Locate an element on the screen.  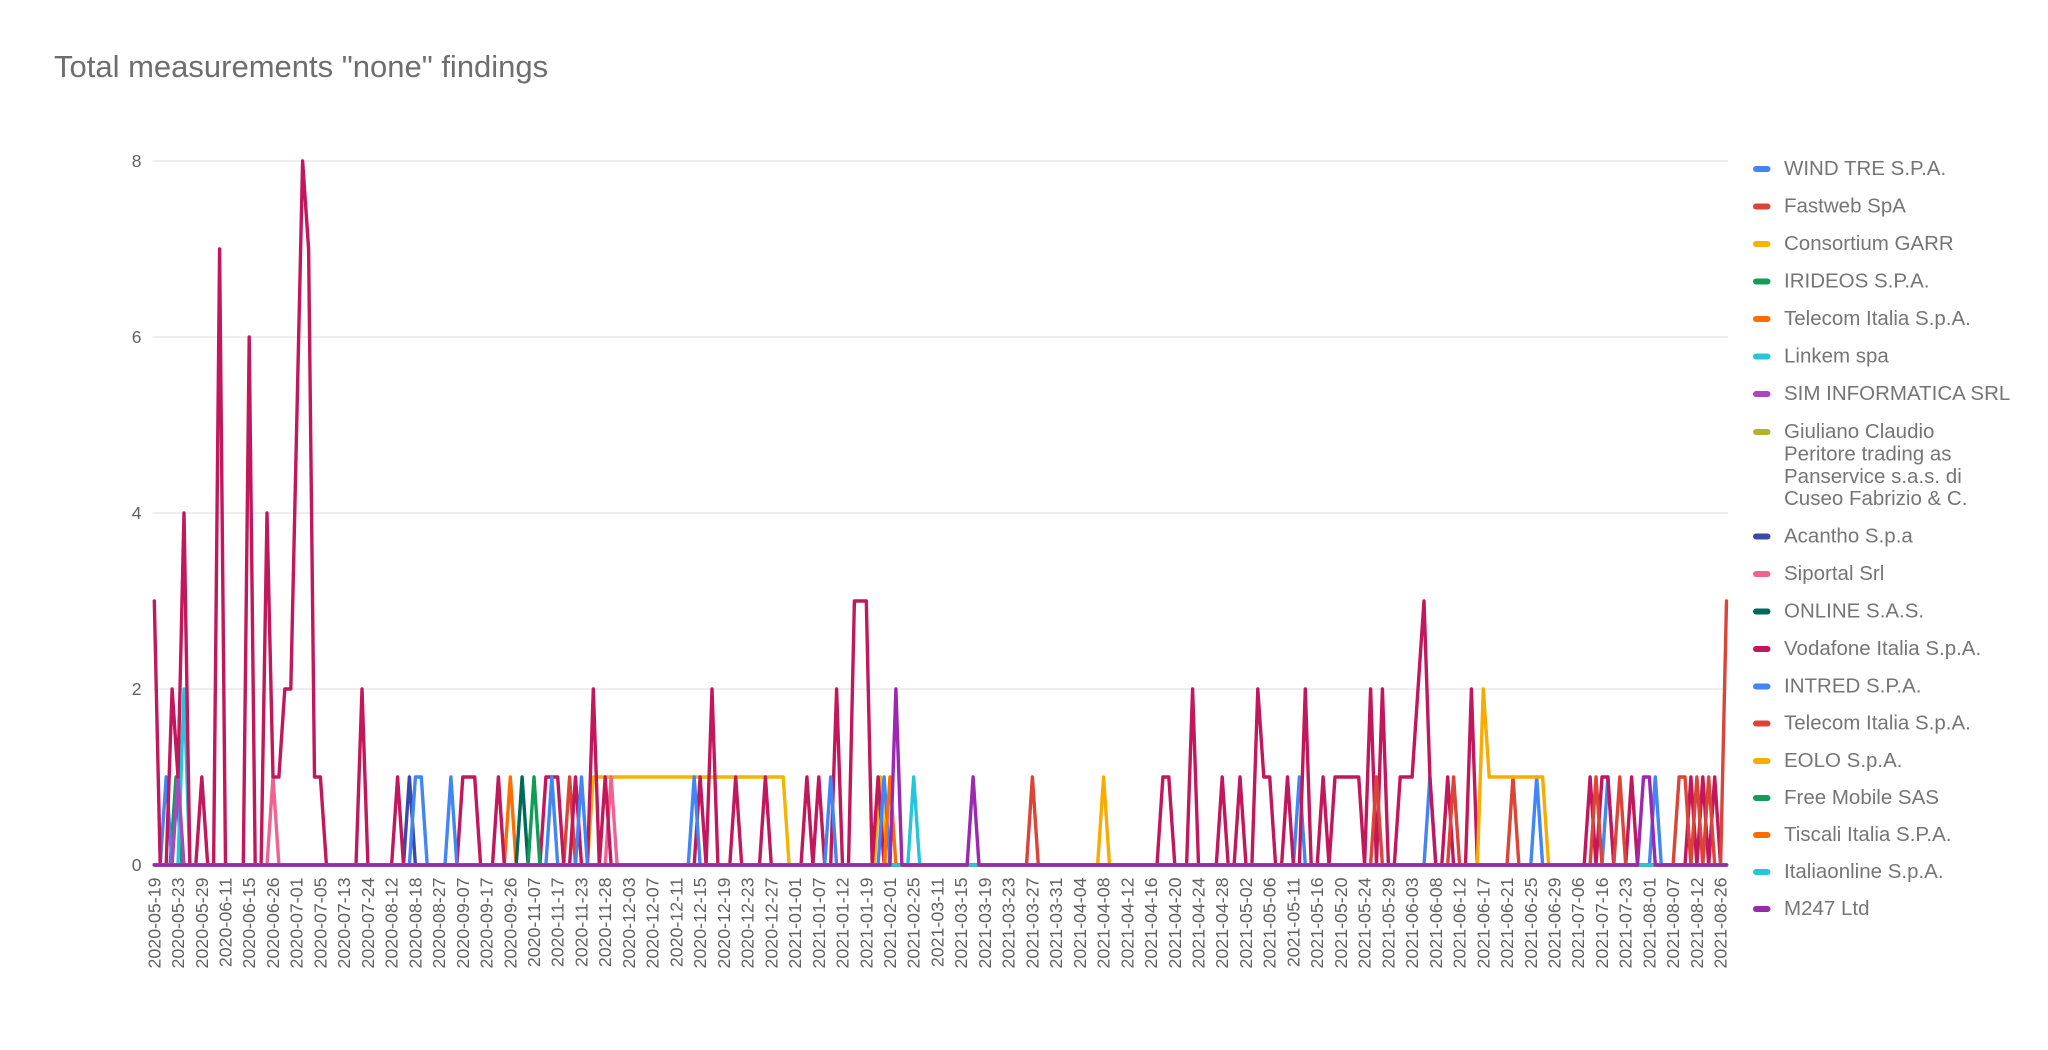
svg-text: Italiaonline S.p.A. is located at coordinates (1864, 871).